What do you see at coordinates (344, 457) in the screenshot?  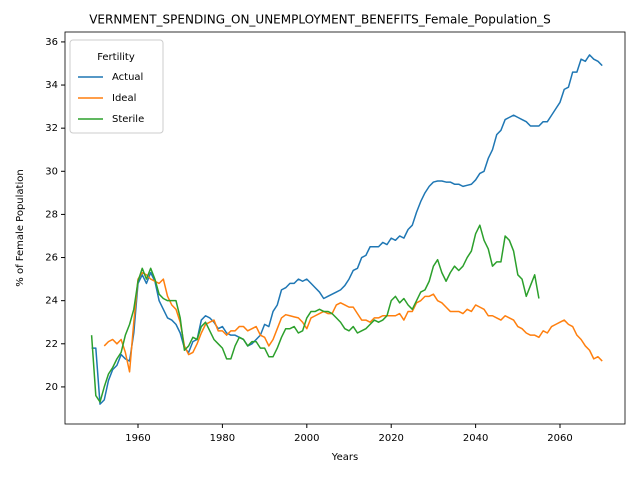 I see `x-axis-label: Years` at bounding box center [344, 457].